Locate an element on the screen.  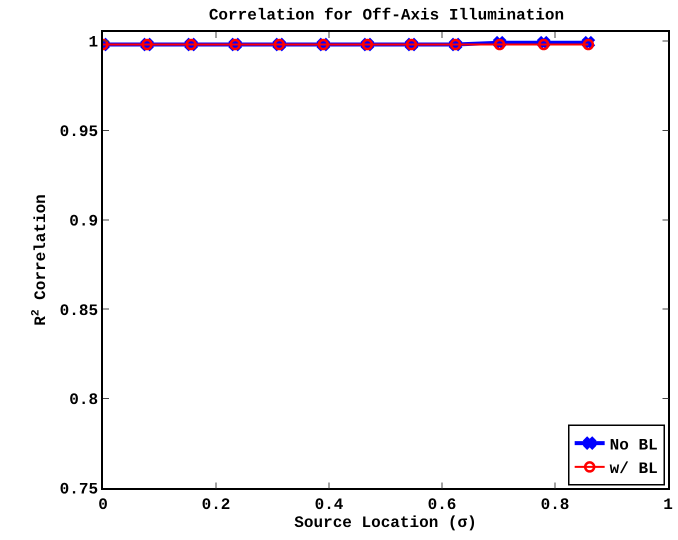
y-tick-label: 0.9 is located at coordinates (83, 221).